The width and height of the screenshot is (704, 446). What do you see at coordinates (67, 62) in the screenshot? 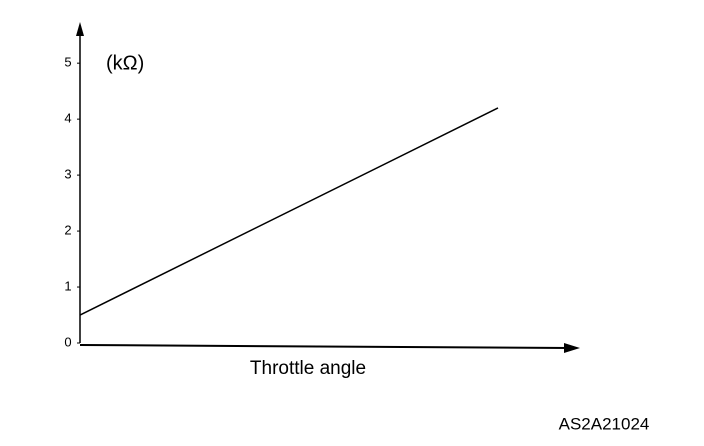
I see `y-tick-label: 5` at bounding box center [67, 62].